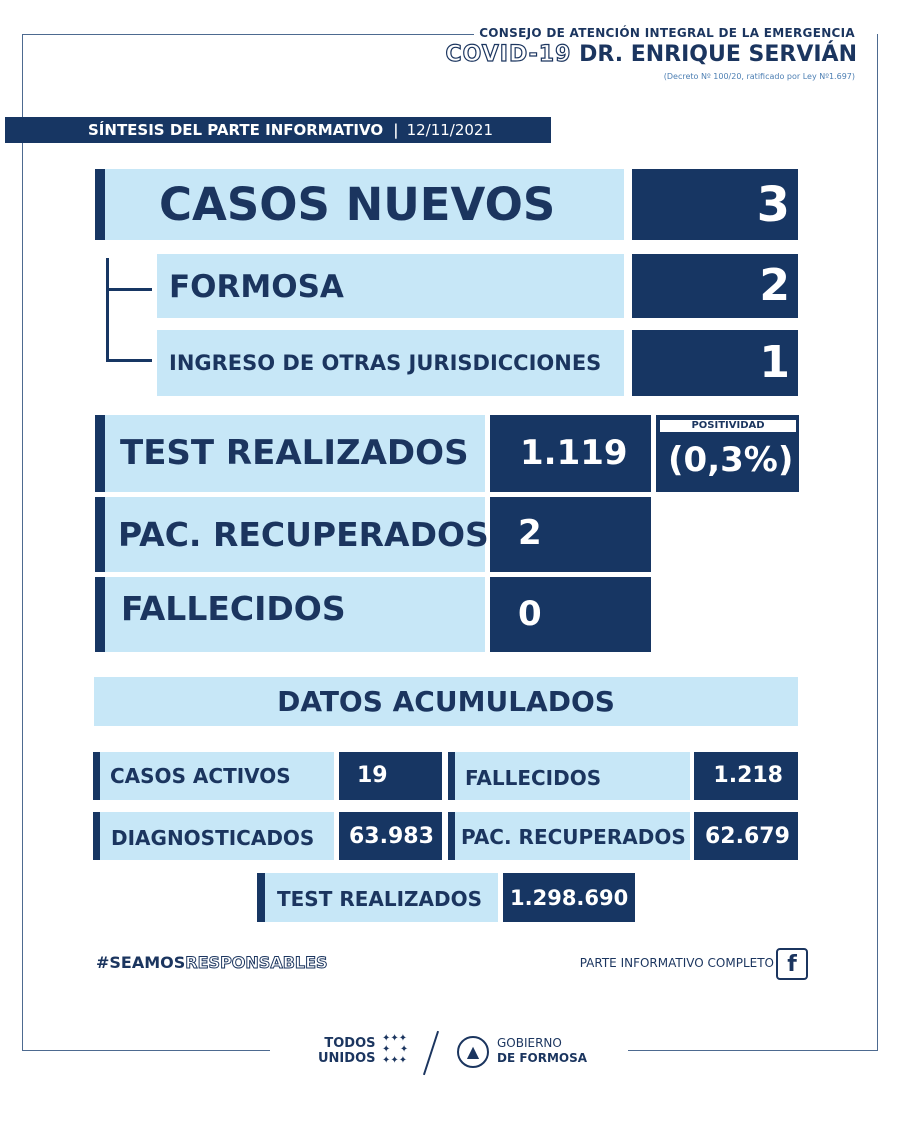 Image resolution: width=900 pixels, height=1125 pixels. I want to click on todos-unidos-logo: TODOS UNIDOS, so click(346, 1051).